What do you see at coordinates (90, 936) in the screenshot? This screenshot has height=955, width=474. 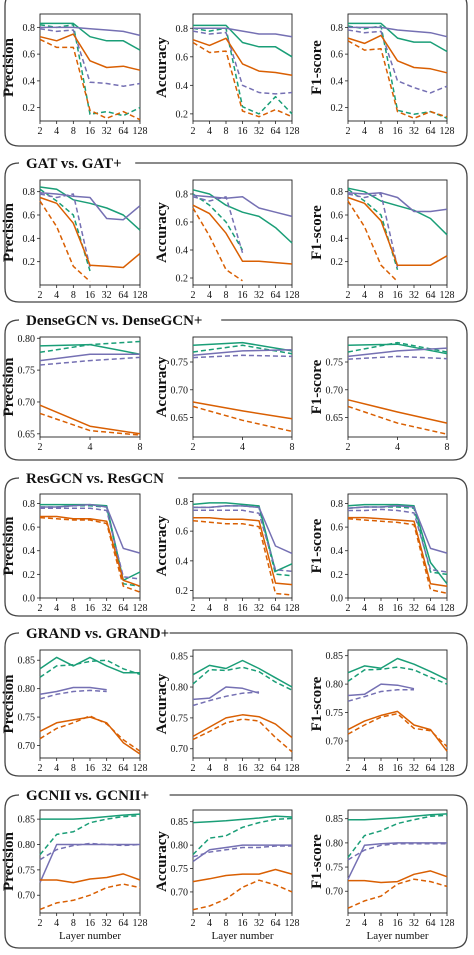 I see `x-axis-label: Layer number` at bounding box center [90, 936].